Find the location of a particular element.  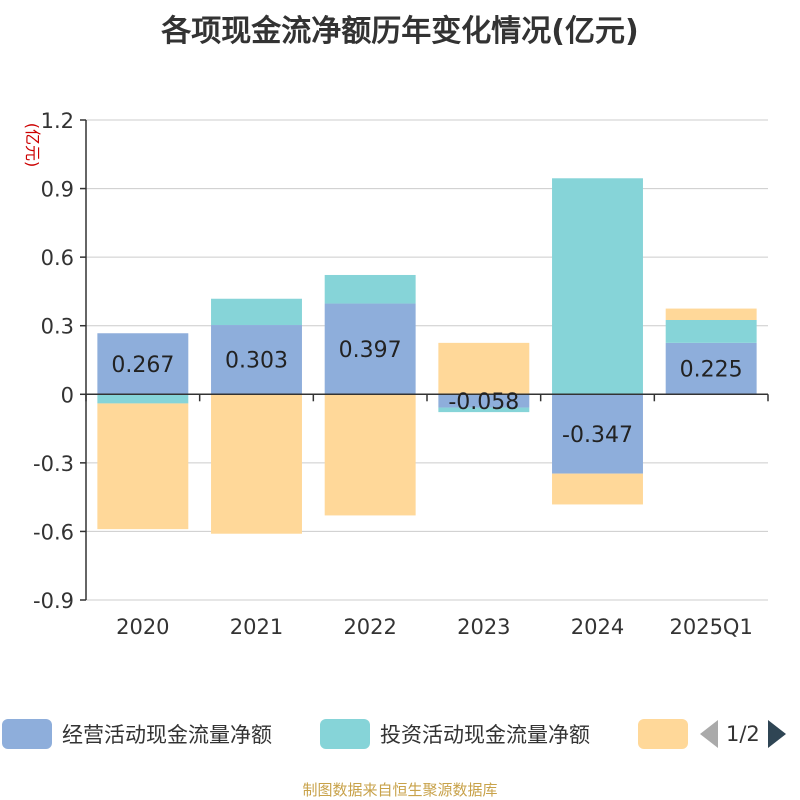

data-source-note: 制图数据来自恒生聚源数据库 is located at coordinates (400, 790).